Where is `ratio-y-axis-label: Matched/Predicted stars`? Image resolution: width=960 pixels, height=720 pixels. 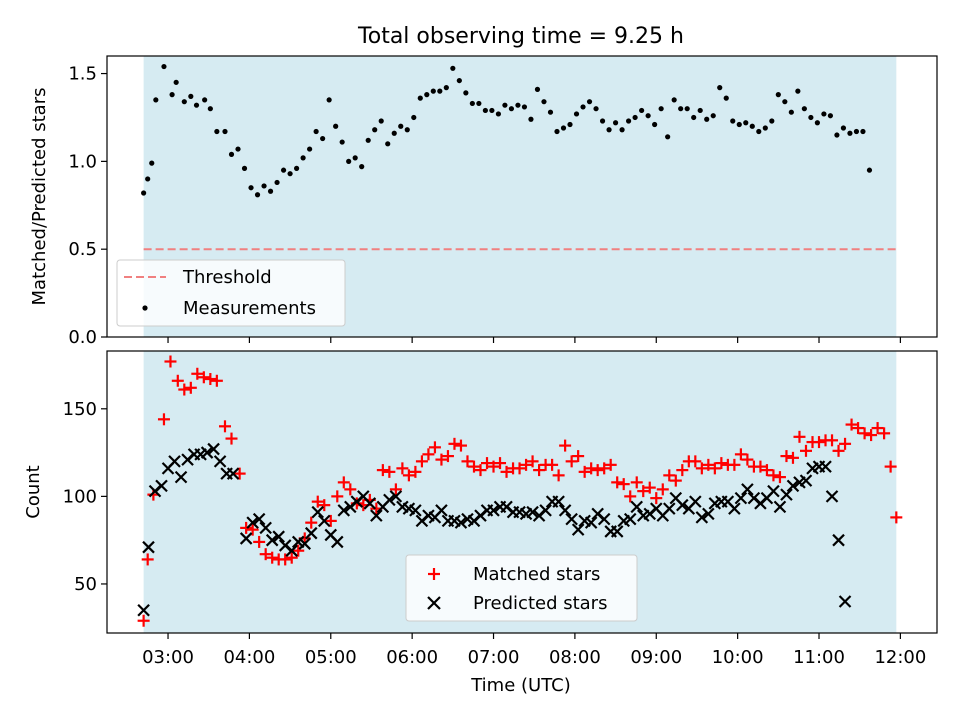 ratio-y-axis-label: Matched/Predicted stars is located at coordinates (39, 197).